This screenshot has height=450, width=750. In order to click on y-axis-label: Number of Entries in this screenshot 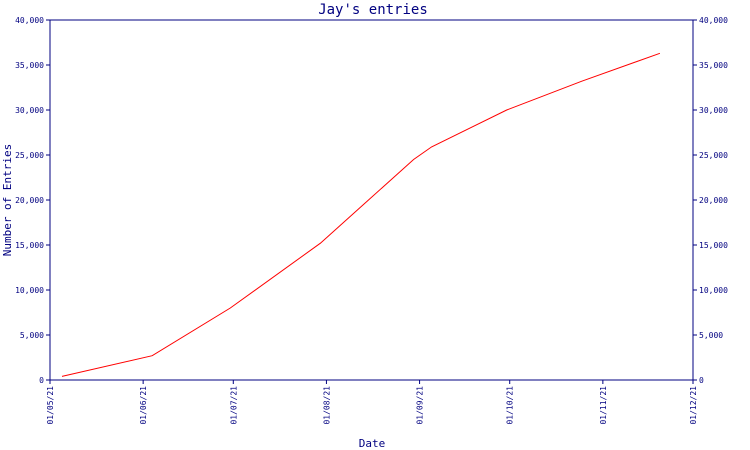, I will do `click(7, 200)`.